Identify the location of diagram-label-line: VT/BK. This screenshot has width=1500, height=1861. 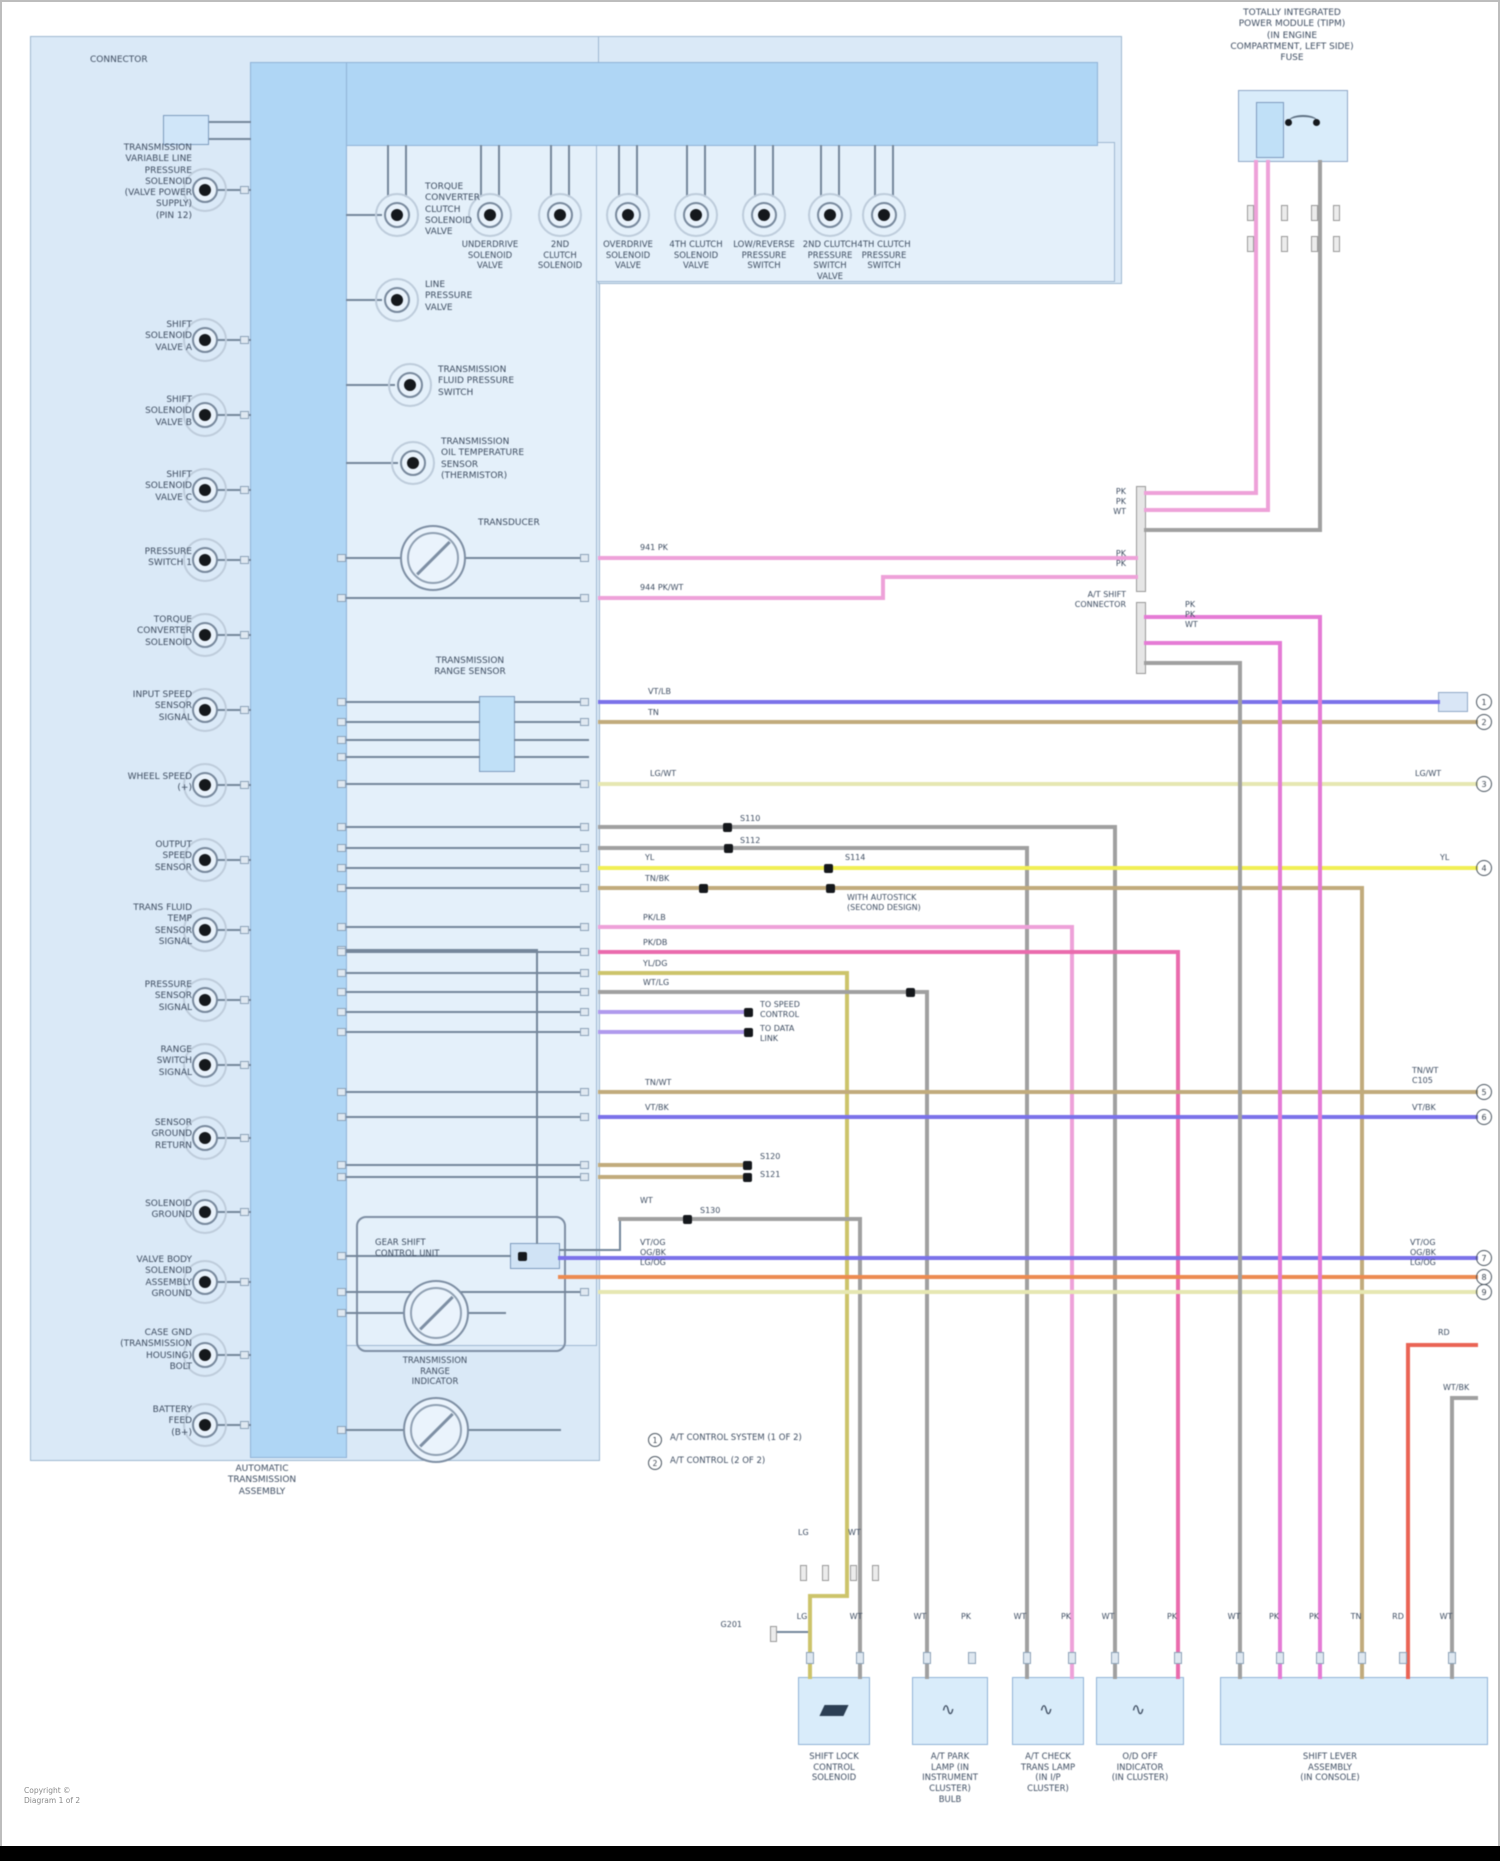
(1424, 1107).